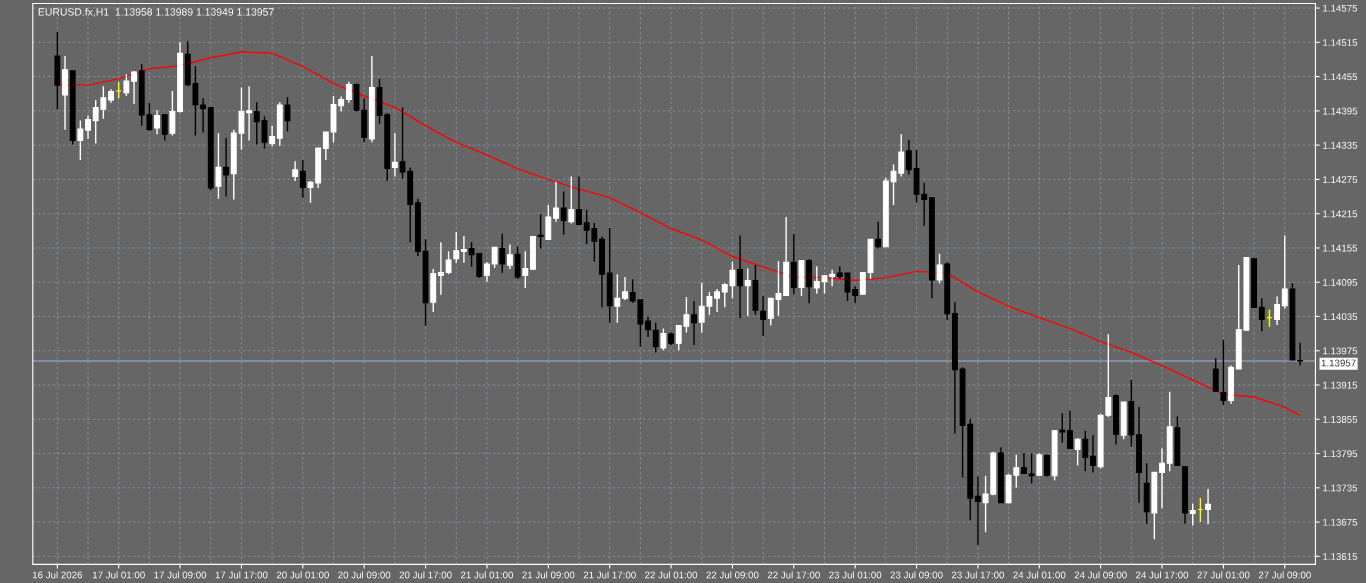 The image size is (1366, 583). What do you see at coordinates (1340, 351) in the screenshot?
I see `y-tick-label: 1.13975` at bounding box center [1340, 351].